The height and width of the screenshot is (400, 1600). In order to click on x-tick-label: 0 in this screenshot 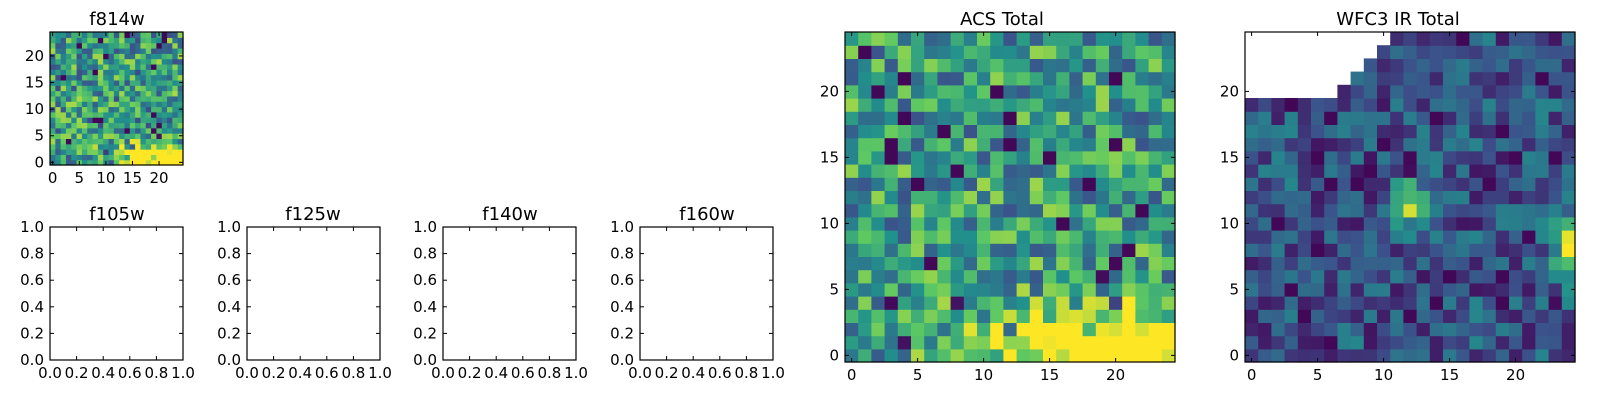, I will do `click(53, 178)`.